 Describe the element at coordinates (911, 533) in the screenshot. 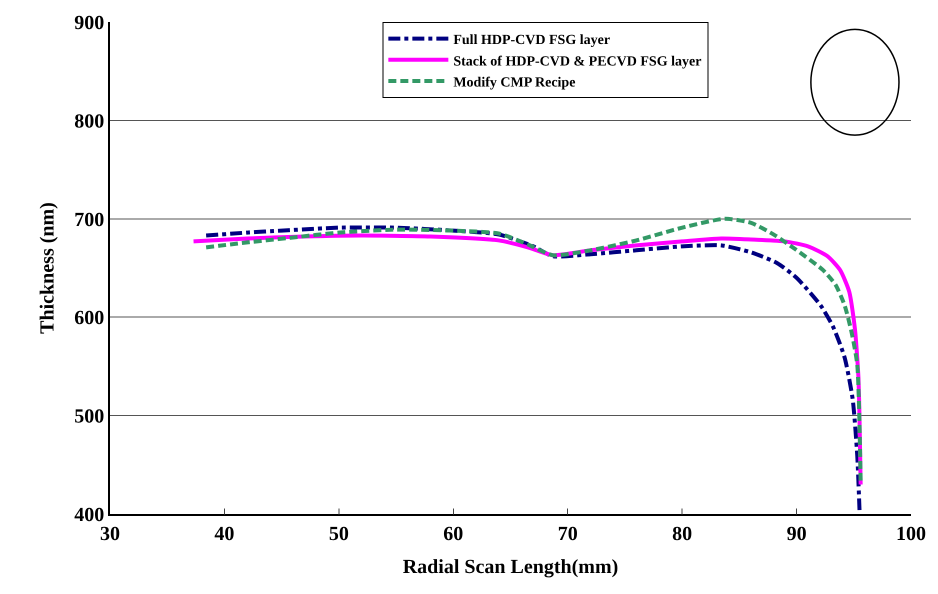

I see `x-tick-label: 100` at that location.